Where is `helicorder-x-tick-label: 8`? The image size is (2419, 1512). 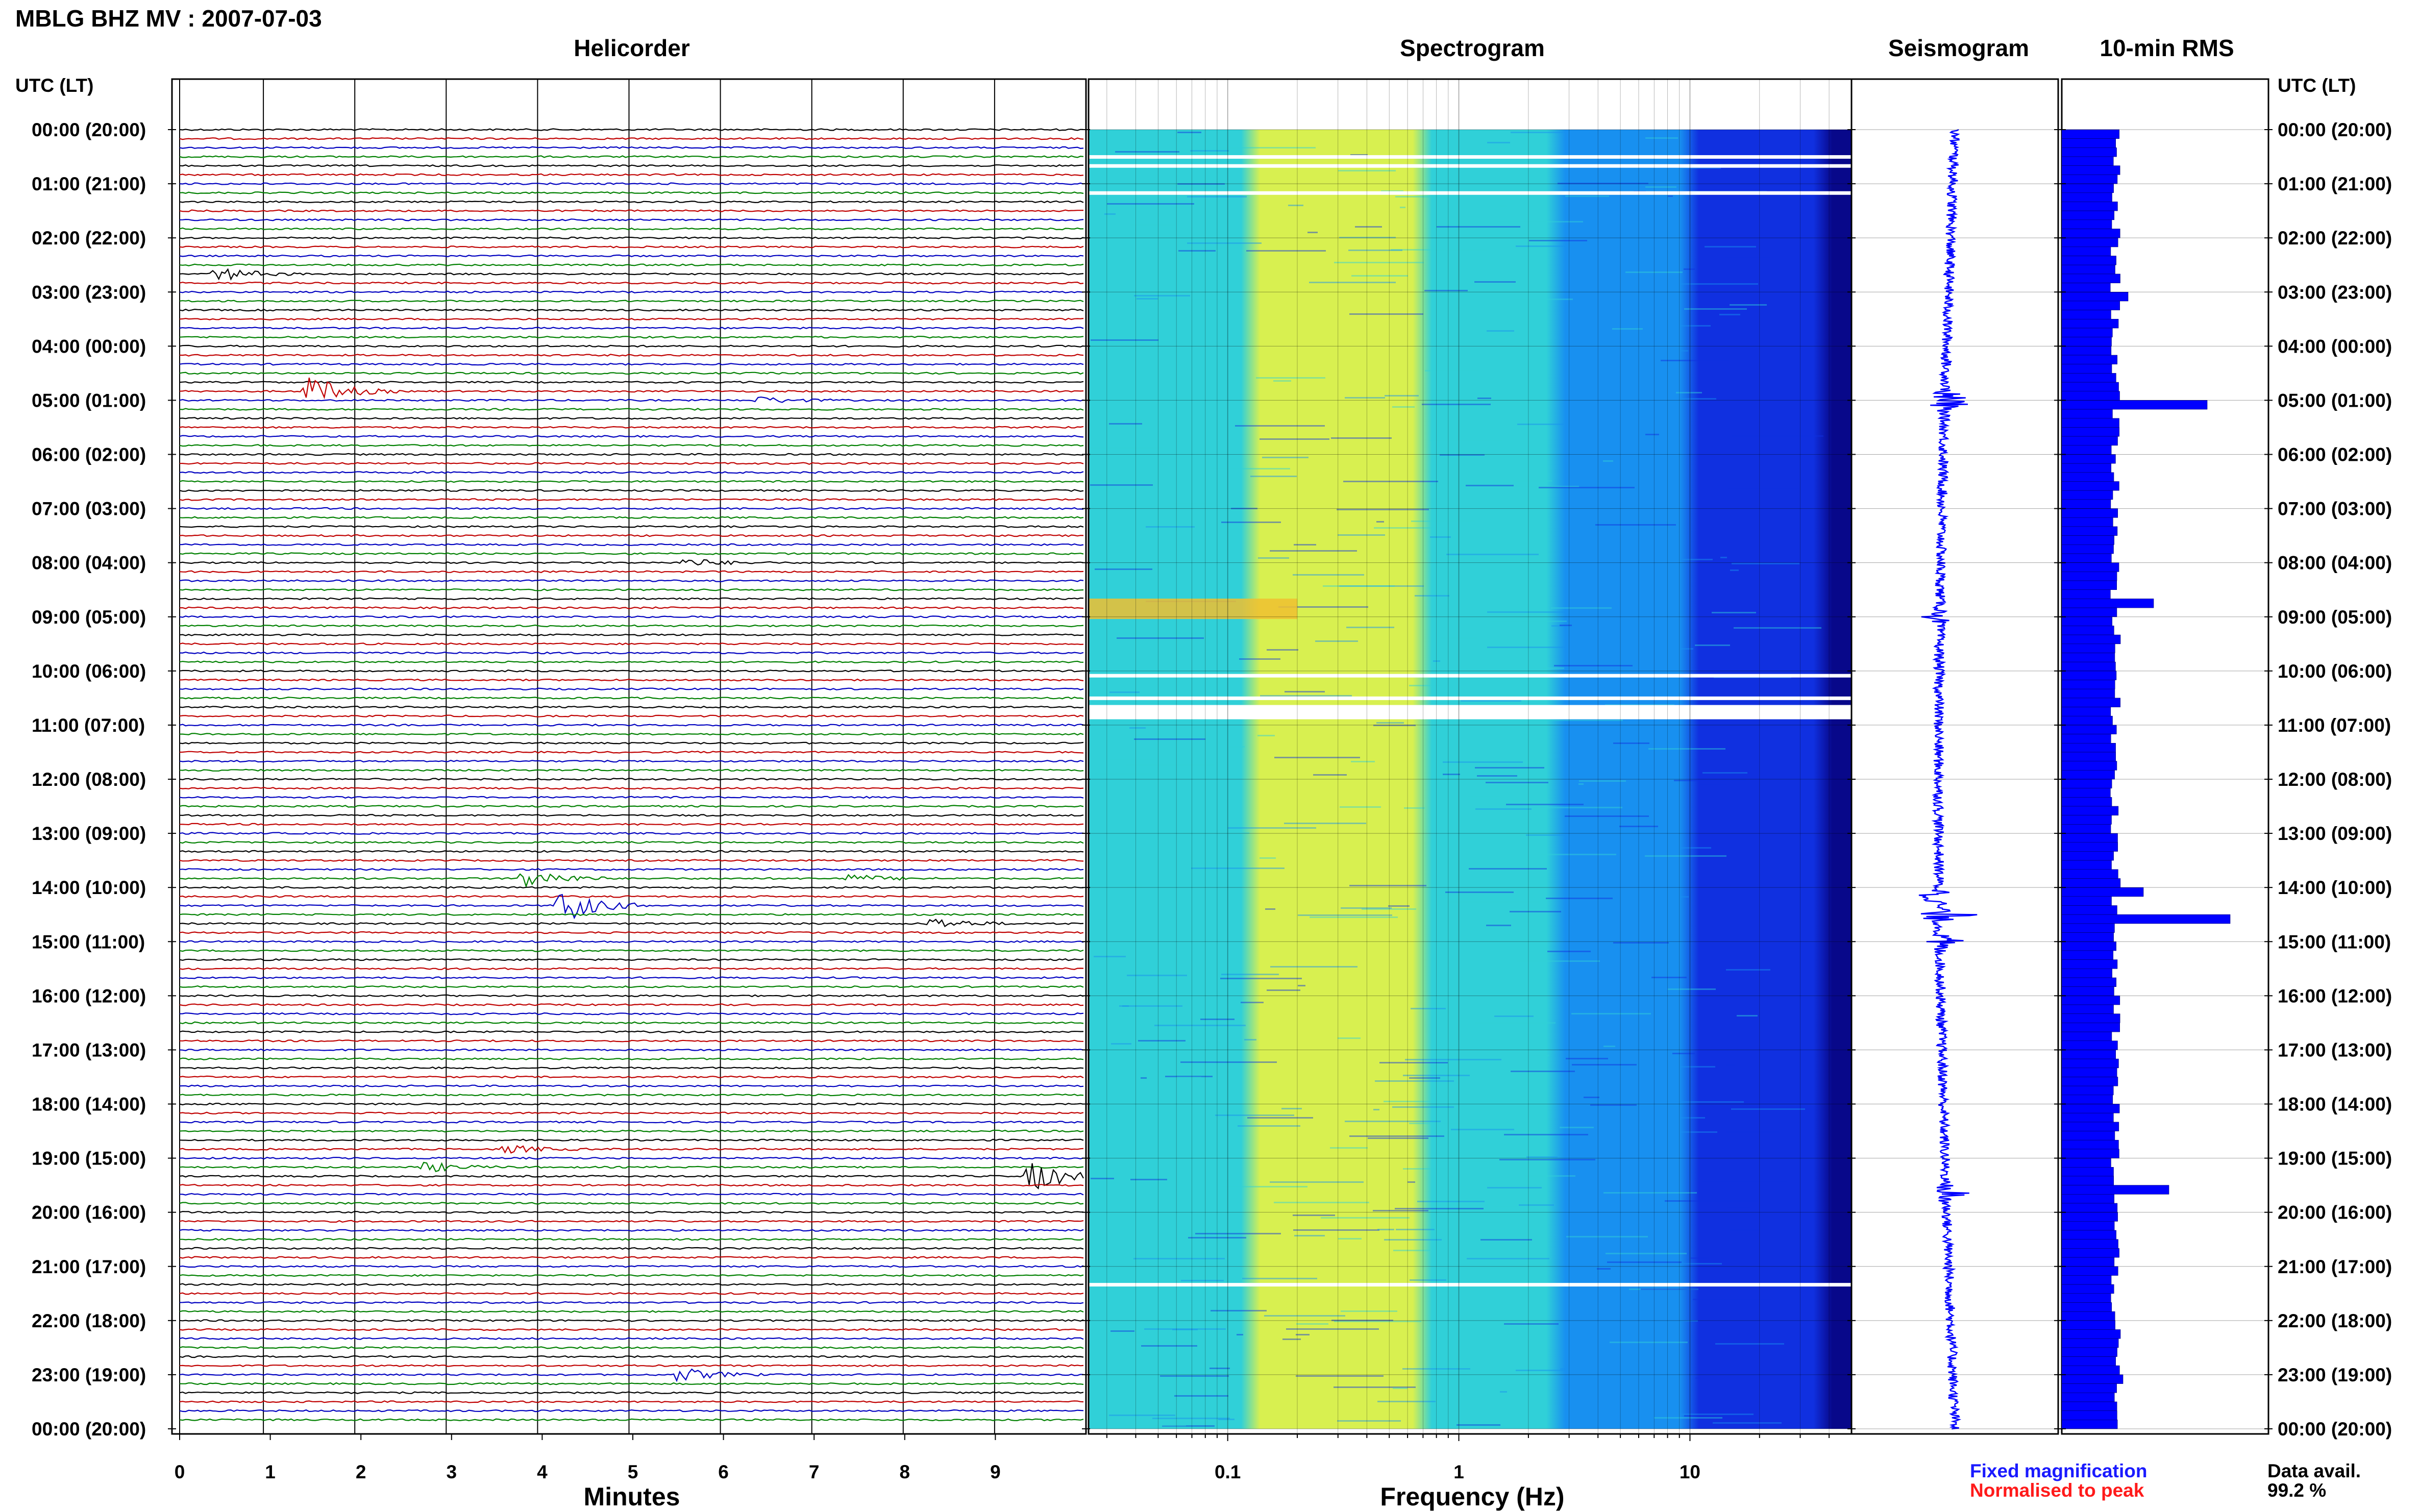 helicorder-x-tick-label: 8 is located at coordinates (905, 1471).